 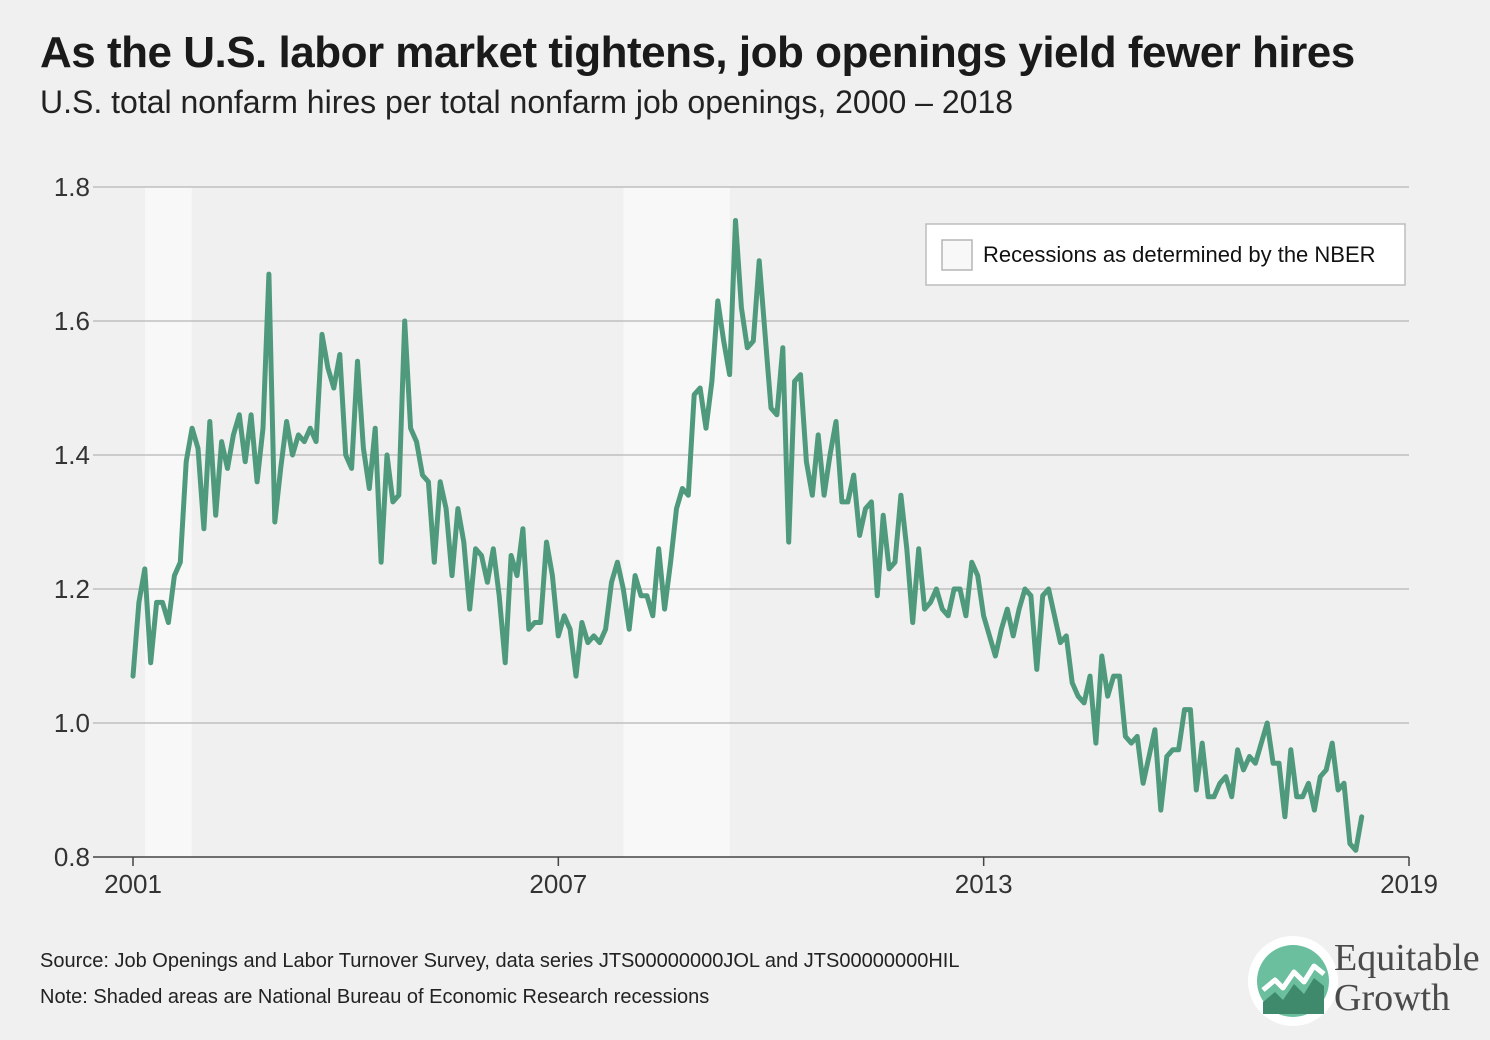 What do you see at coordinates (957, 255) in the screenshot?
I see `legend-swatch` at bounding box center [957, 255].